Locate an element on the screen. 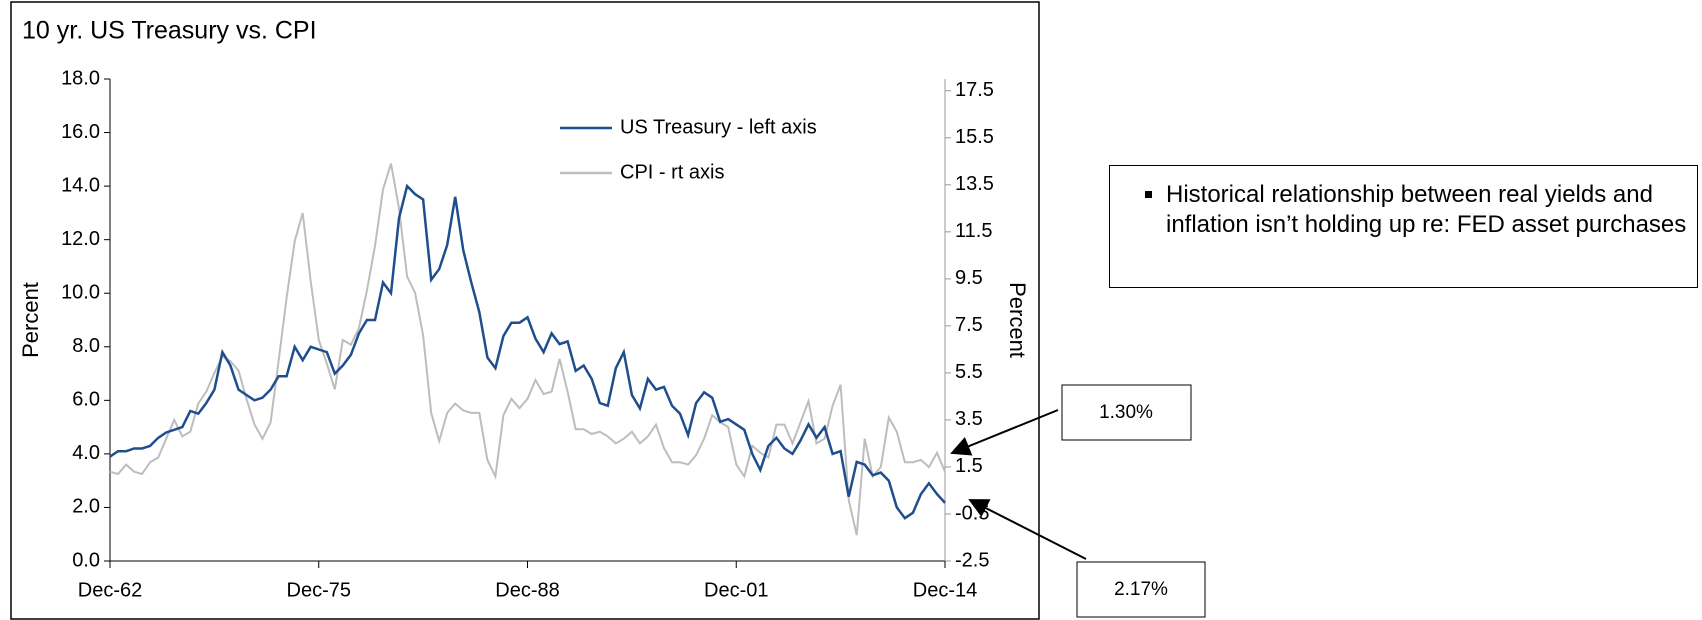  y2-tick-label: 9.5 is located at coordinates (969, 278).